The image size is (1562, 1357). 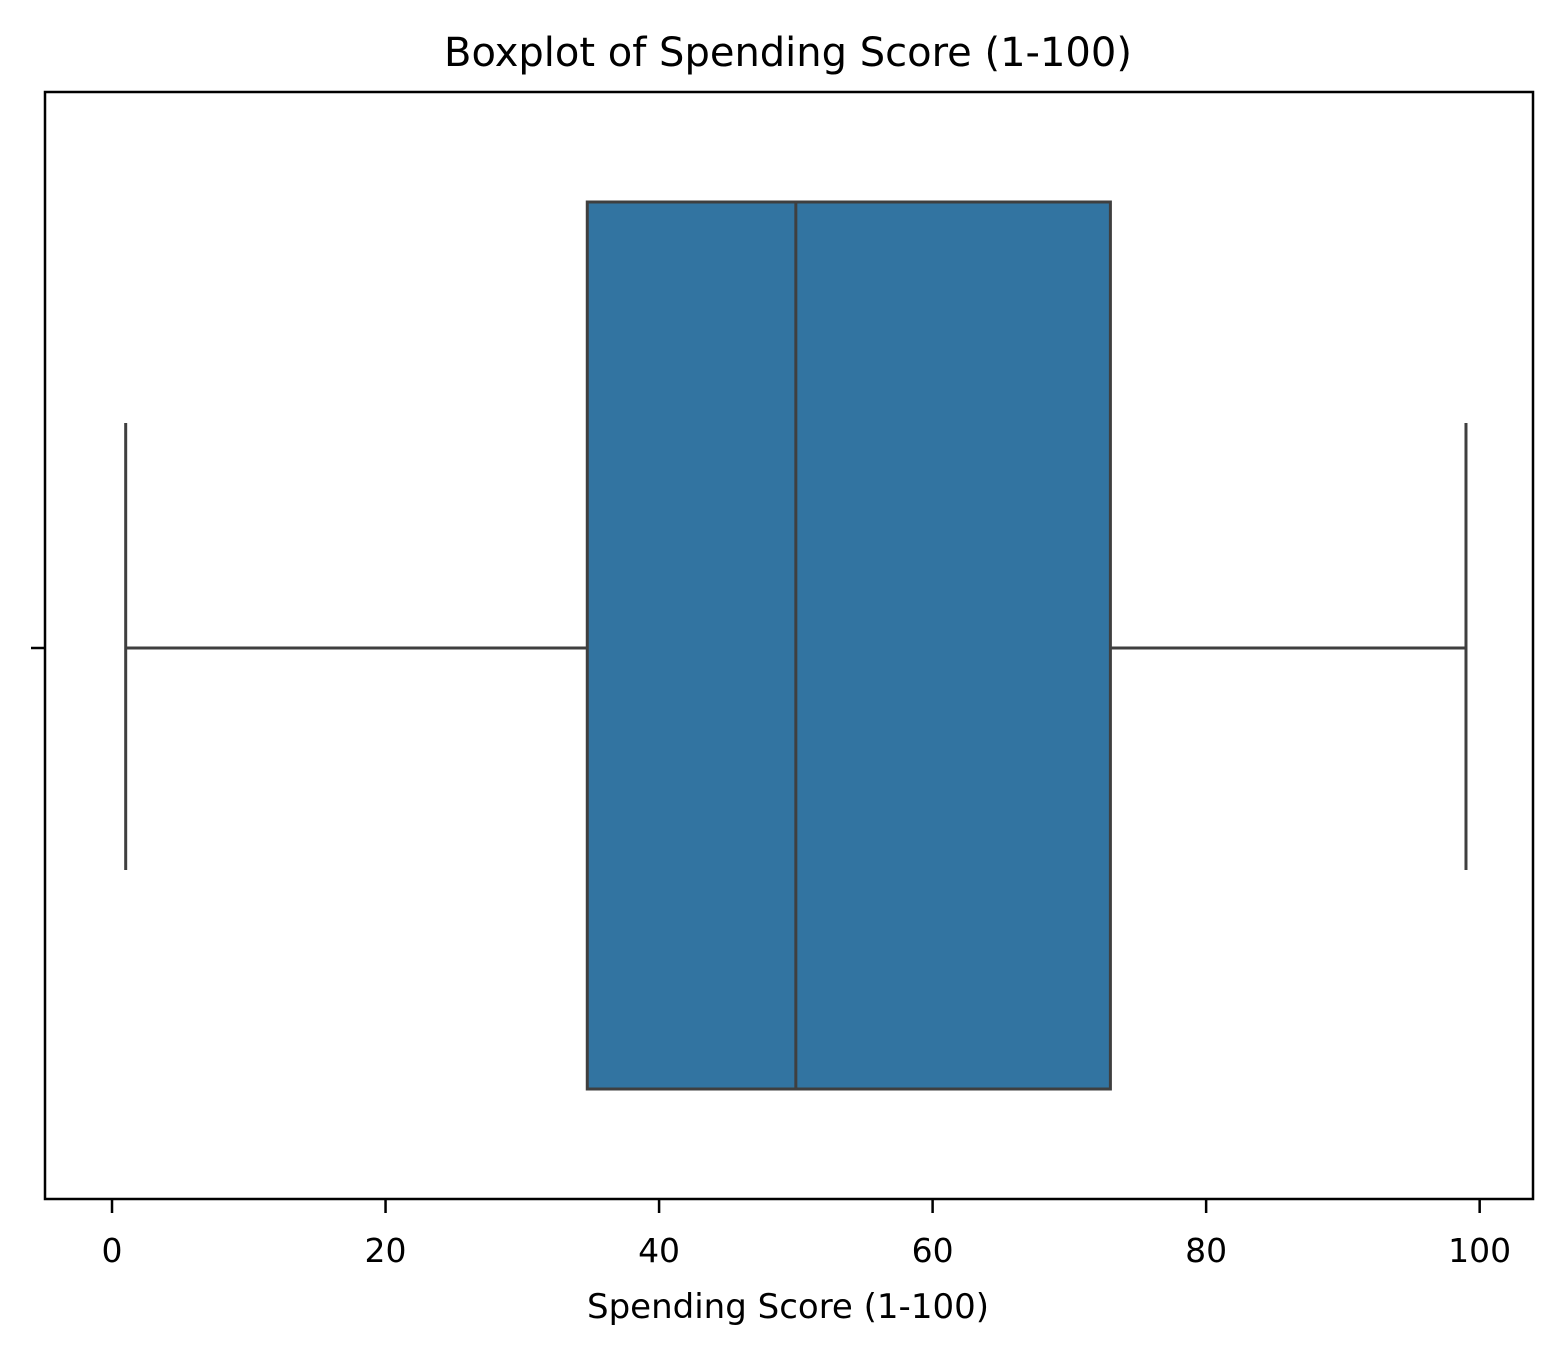 What do you see at coordinates (659, 1250) in the screenshot?
I see `x-tick-label: 40` at bounding box center [659, 1250].